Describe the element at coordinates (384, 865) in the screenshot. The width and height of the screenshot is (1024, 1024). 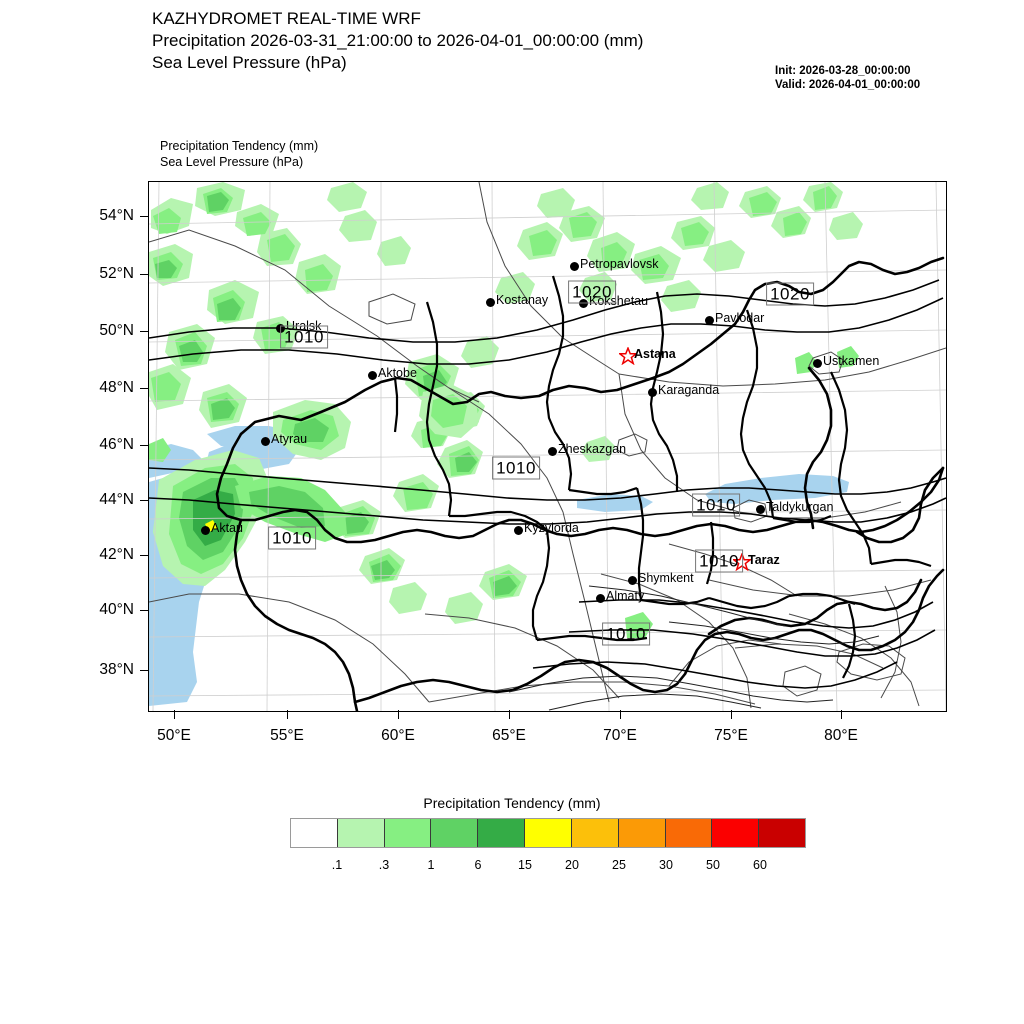
I see `colorbar-tick-1: .3` at that location.